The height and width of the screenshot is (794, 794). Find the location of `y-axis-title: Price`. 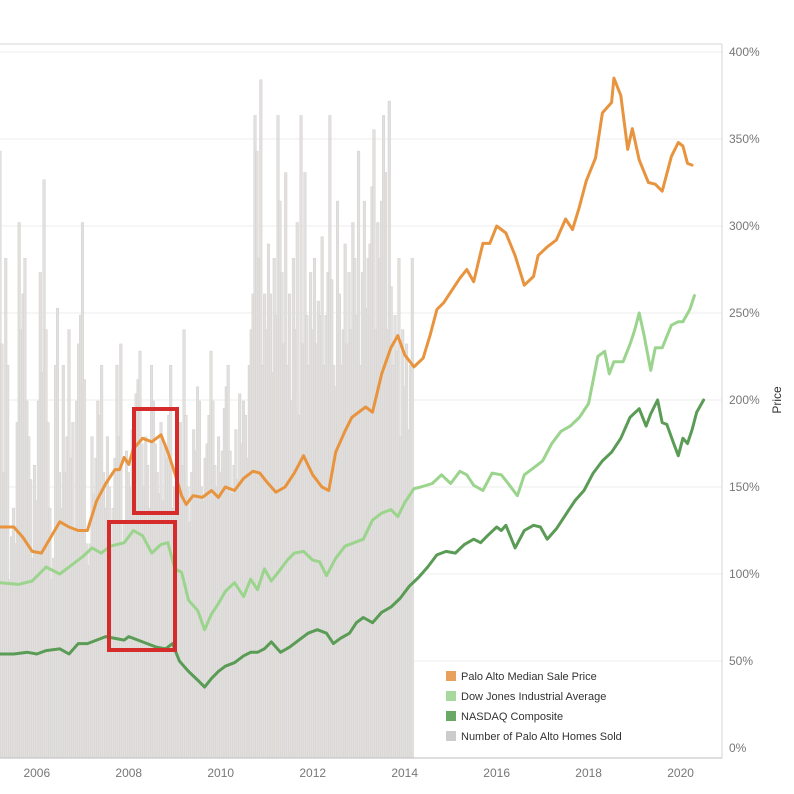

y-axis-title: Price is located at coordinates (777, 400).